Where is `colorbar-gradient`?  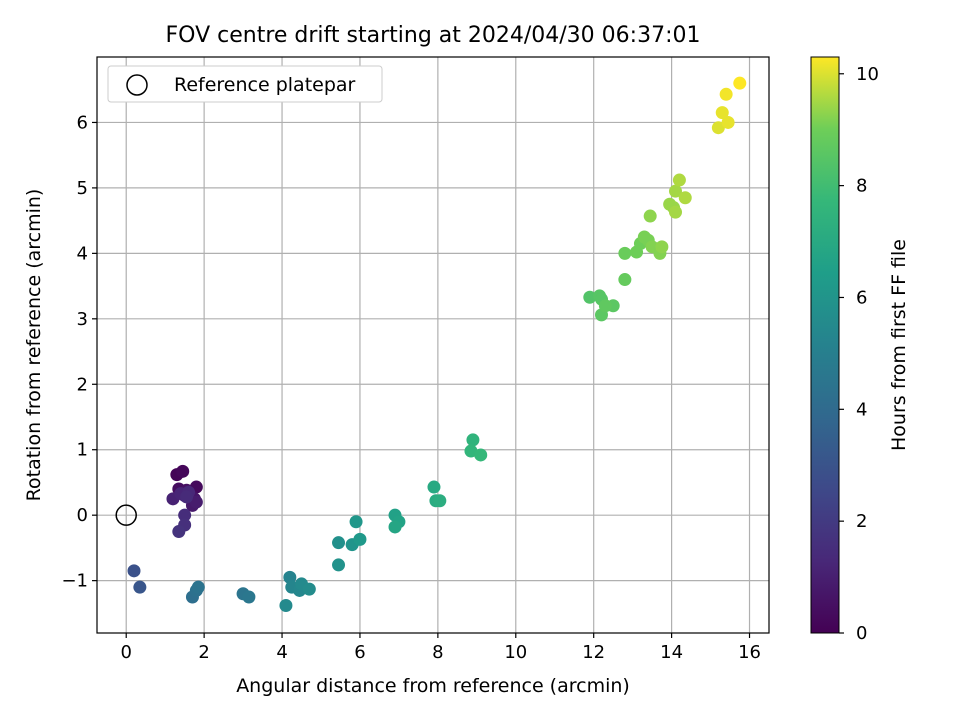
colorbar-gradient is located at coordinates (825, 345).